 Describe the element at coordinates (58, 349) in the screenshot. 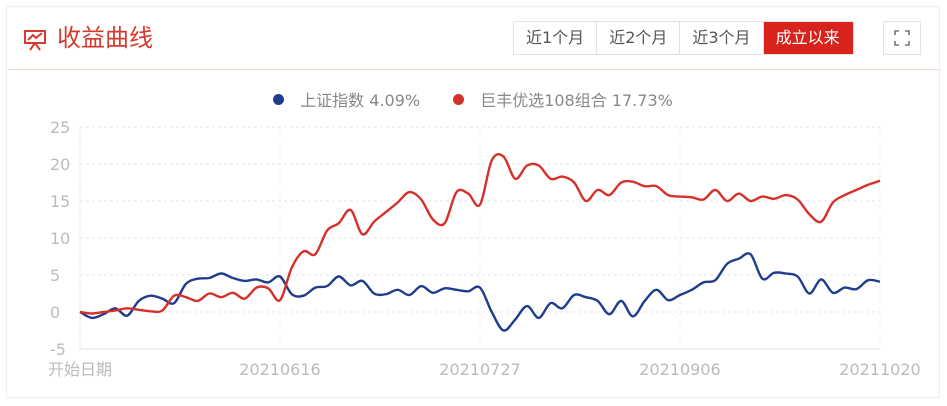

I see `y-tick-label: -5` at that location.